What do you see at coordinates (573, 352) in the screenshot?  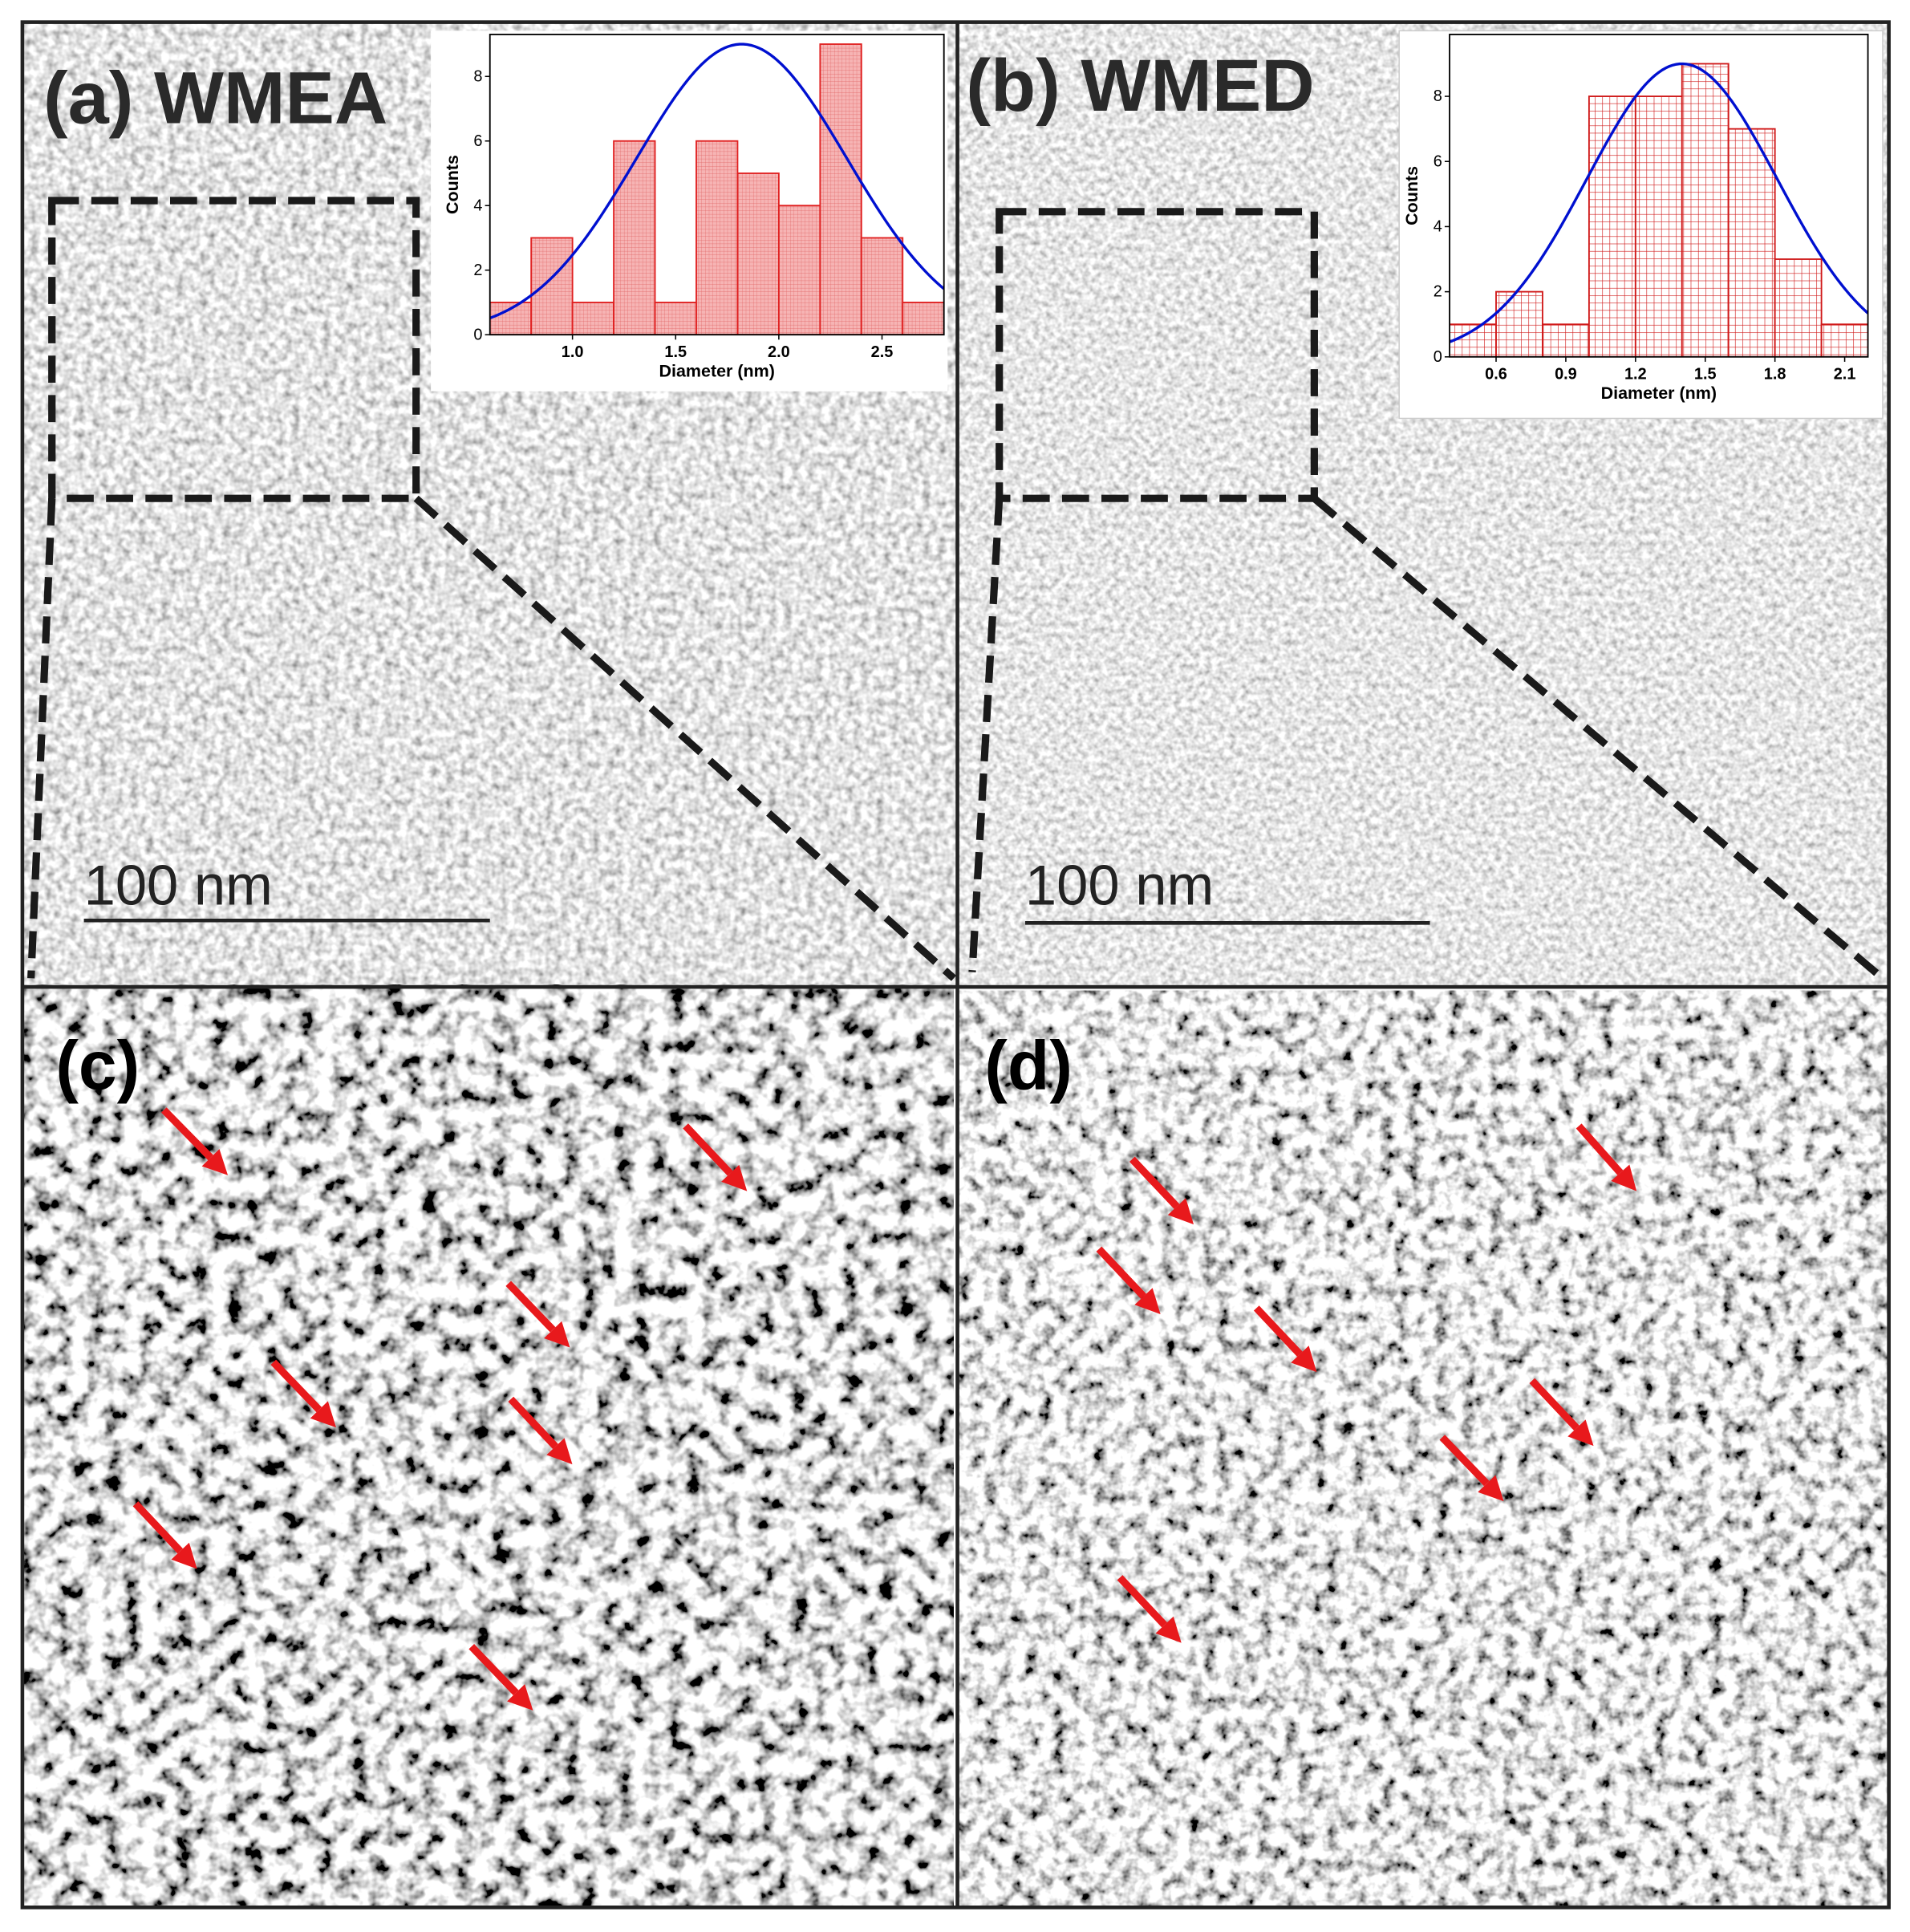 I see `x-tick-label: 1.0` at bounding box center [573, 352].